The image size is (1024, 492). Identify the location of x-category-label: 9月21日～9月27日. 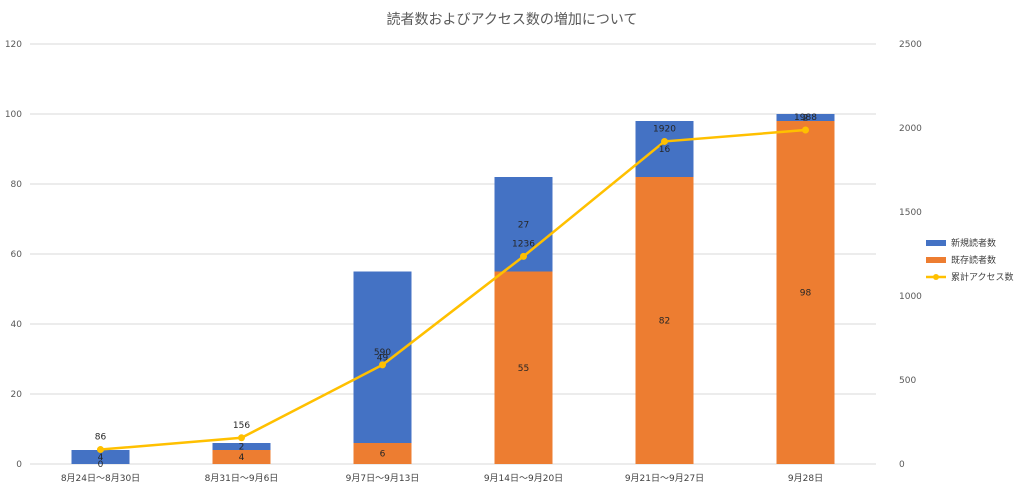
(664, 478).